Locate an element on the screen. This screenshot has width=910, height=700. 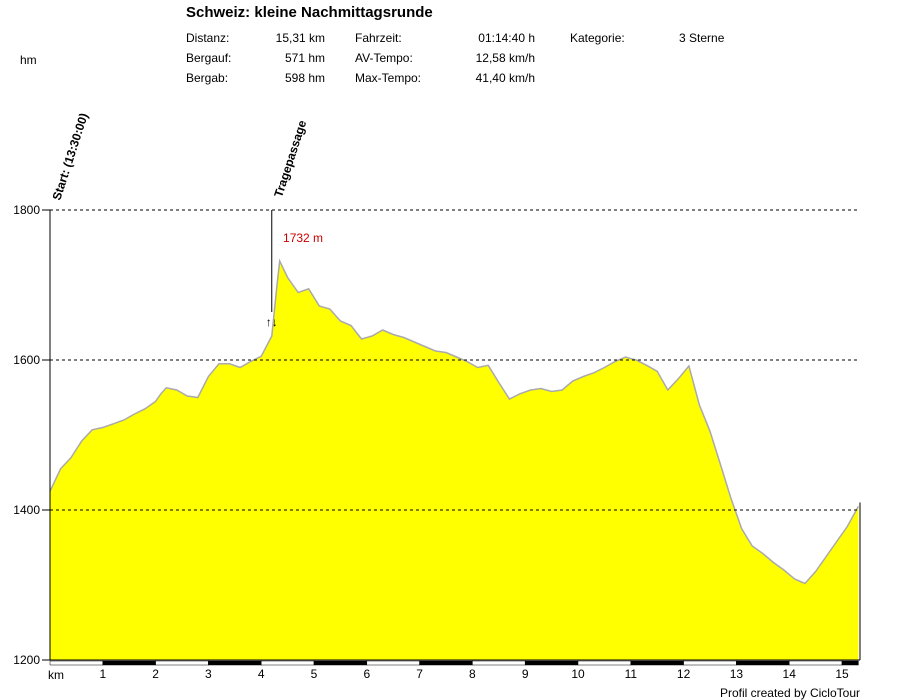
start-marker-label: Start: (13:30:00) is located at coordinates (70, 156).